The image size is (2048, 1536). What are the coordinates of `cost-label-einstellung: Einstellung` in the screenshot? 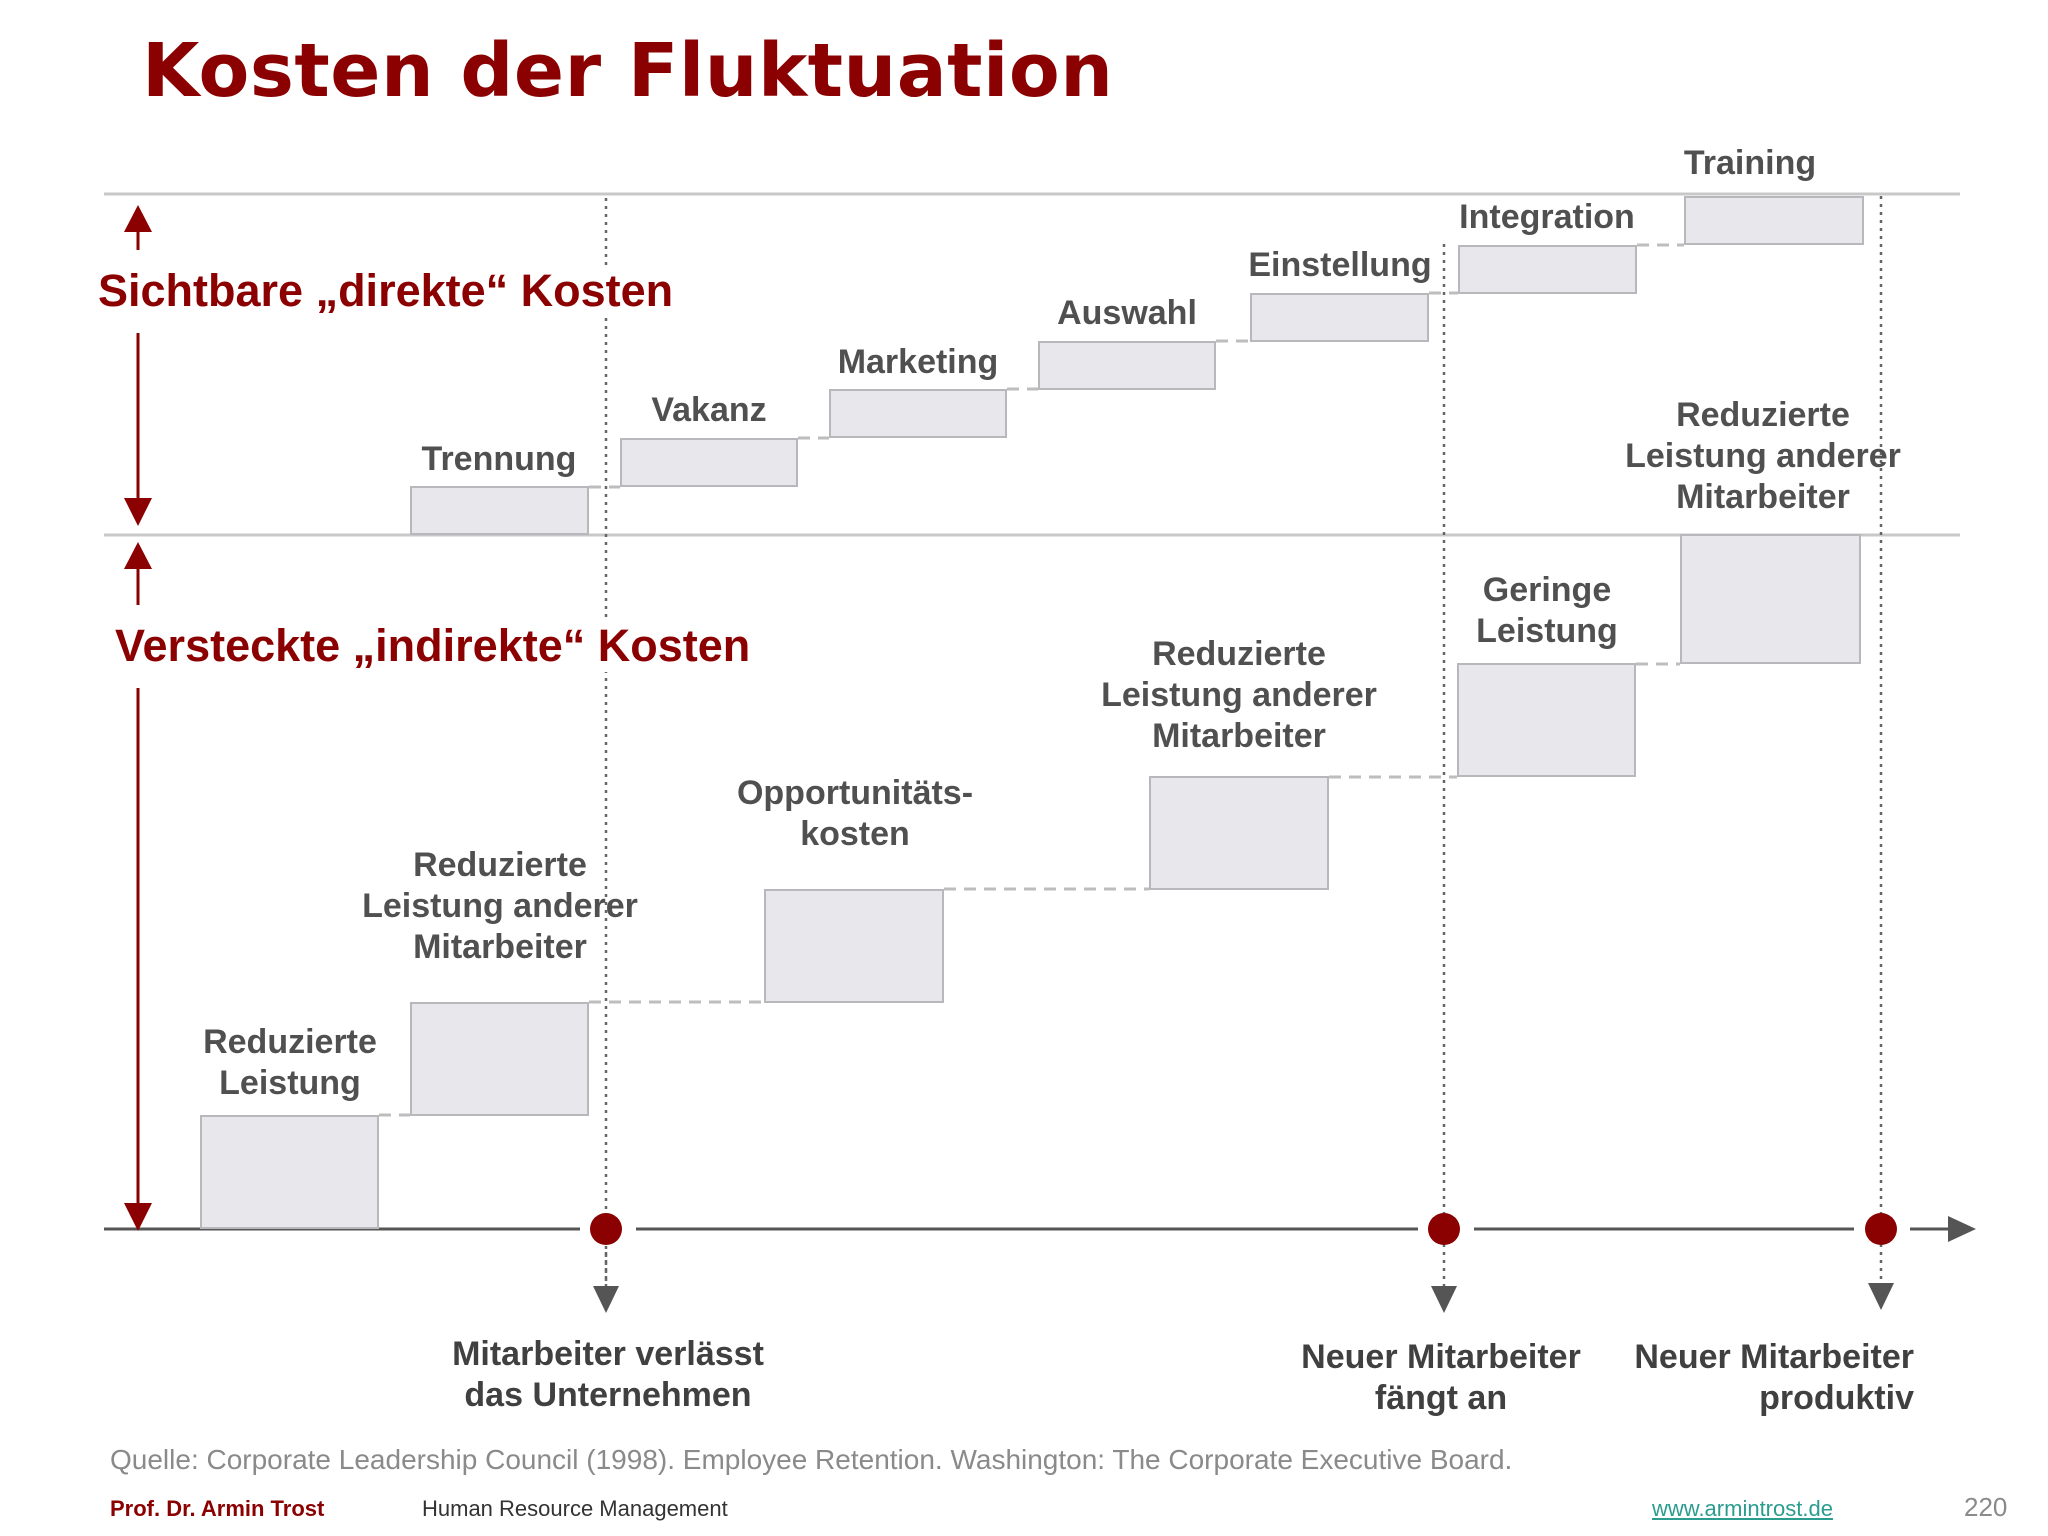 It's located at (1340, 265).